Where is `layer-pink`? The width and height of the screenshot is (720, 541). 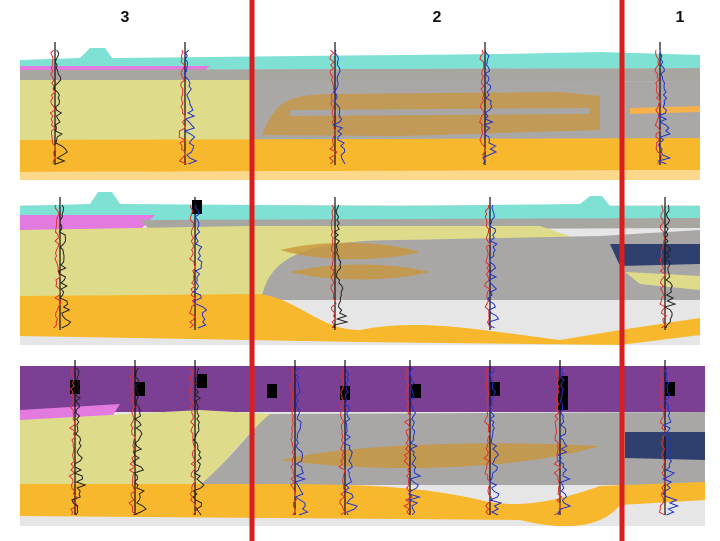
layer-pink is located at coordinates (87, 223).